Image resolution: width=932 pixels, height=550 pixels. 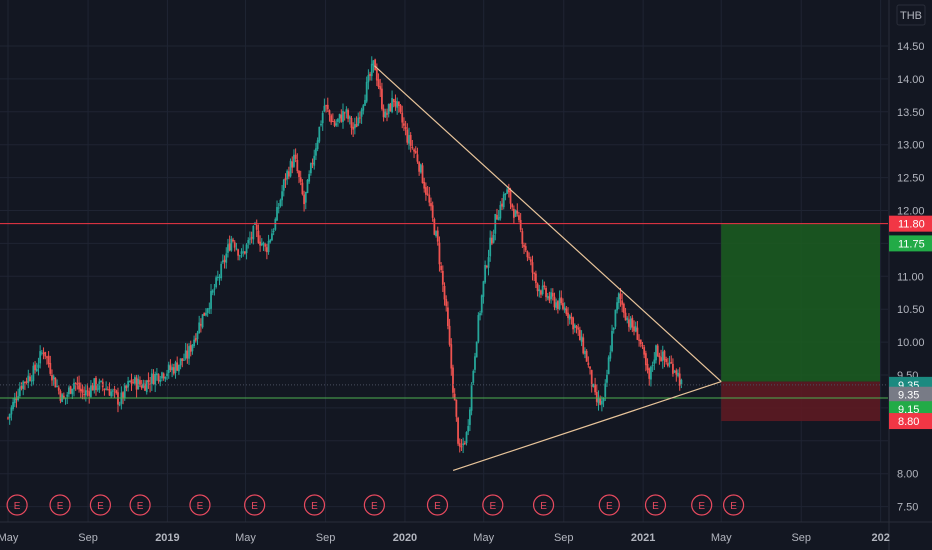 What do you see at coordinates (911, 15) in the screenshot?
I see `currency-label: THB` at bounding box center [911, 15].